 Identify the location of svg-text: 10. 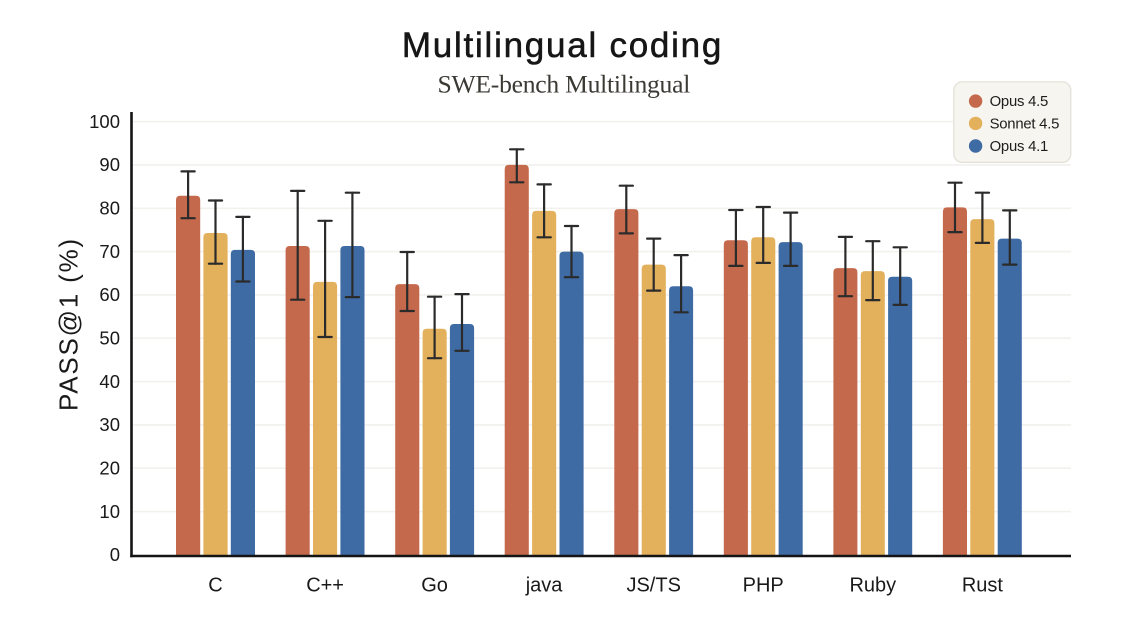
(109, 511).